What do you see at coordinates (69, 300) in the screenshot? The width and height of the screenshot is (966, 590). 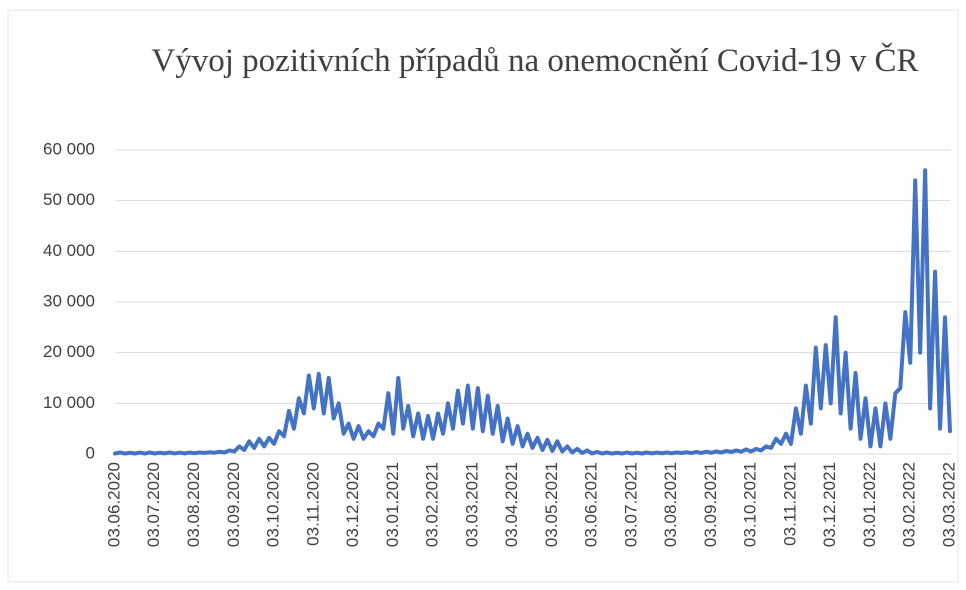 I see `y-tick-label: 30 000` at bounding box center [69, 300].